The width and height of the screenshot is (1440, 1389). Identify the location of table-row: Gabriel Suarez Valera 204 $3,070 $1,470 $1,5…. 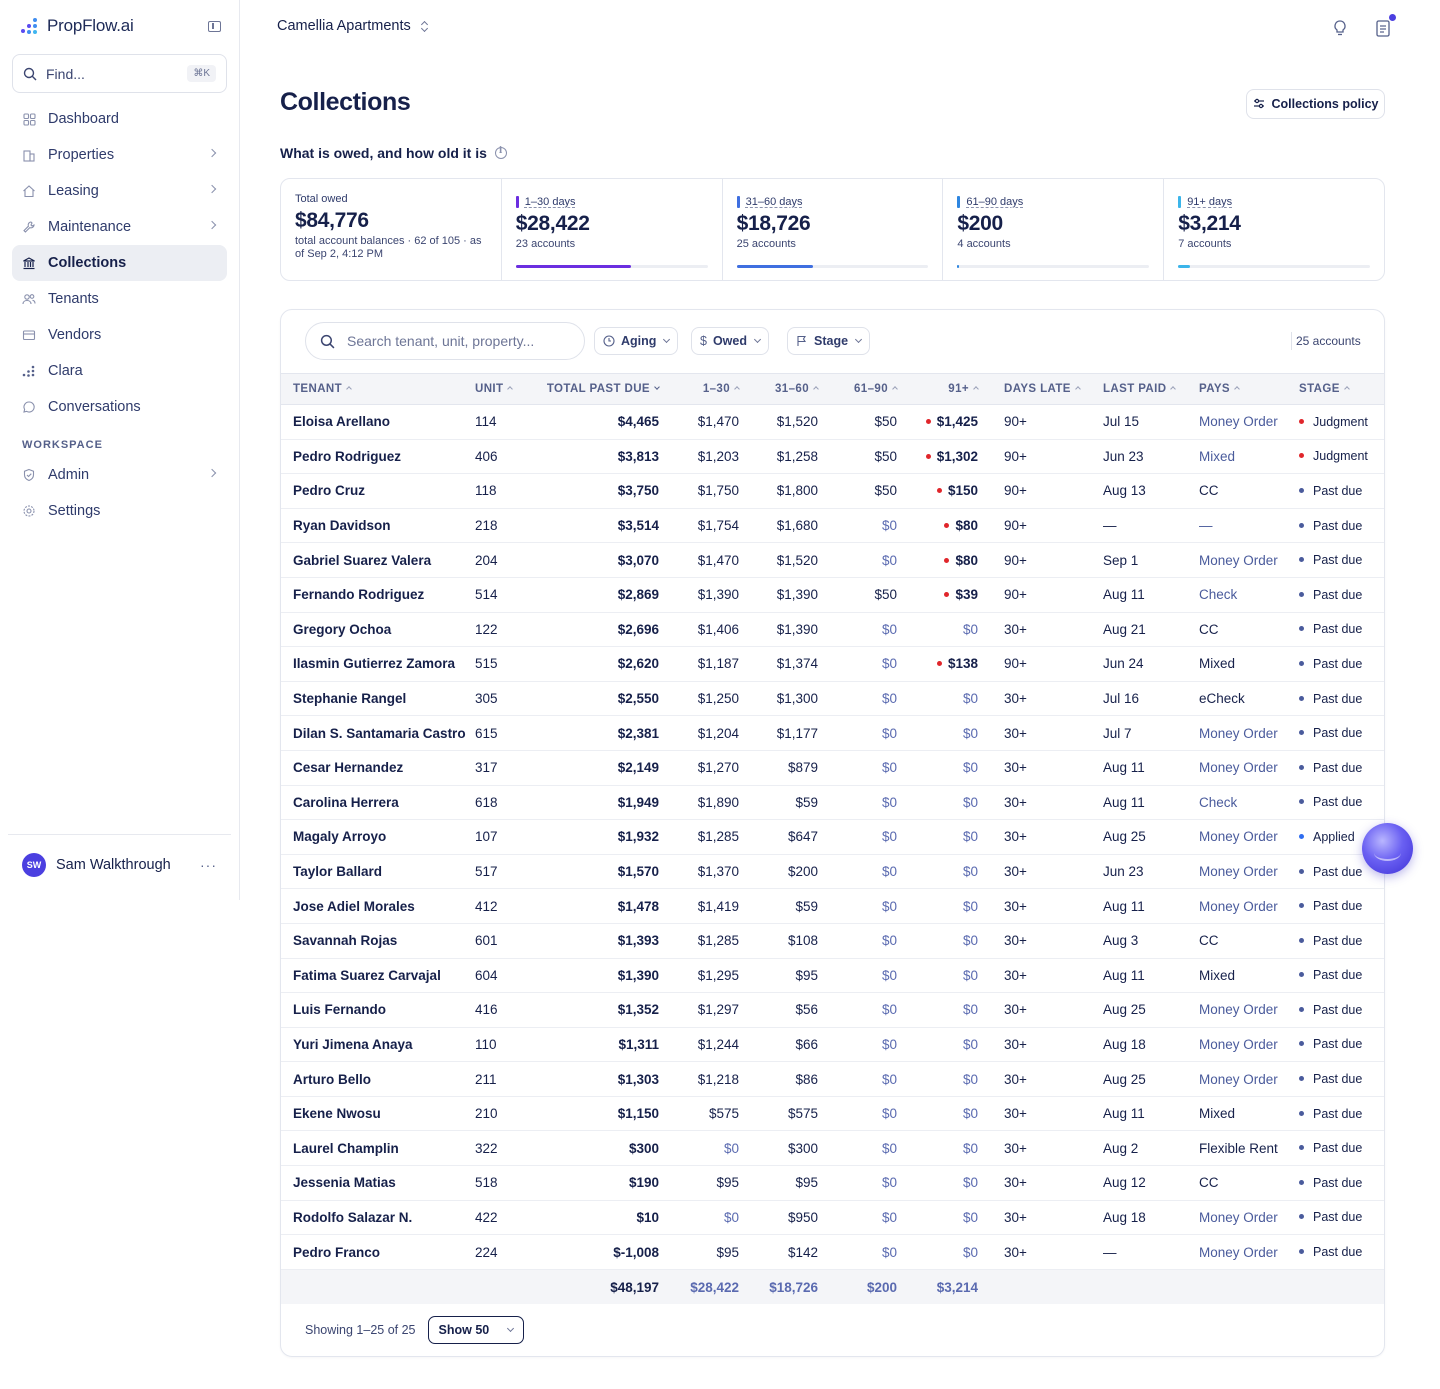
(832, 560).